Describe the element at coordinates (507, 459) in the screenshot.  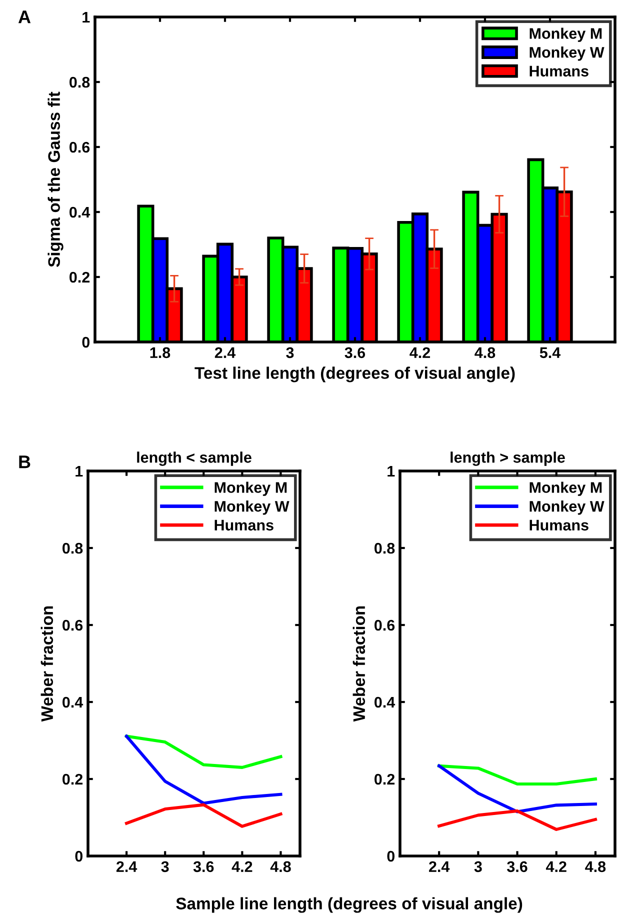
I see `chart-title: length > sample` at that location.